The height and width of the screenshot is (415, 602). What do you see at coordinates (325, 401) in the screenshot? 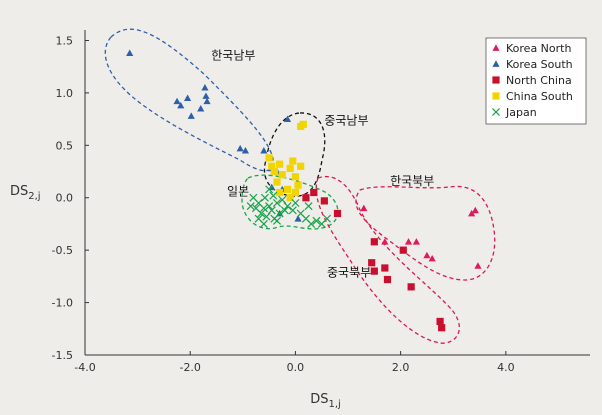
I see `x-axis-title: DS1,j` at bounding box center [325, 401].